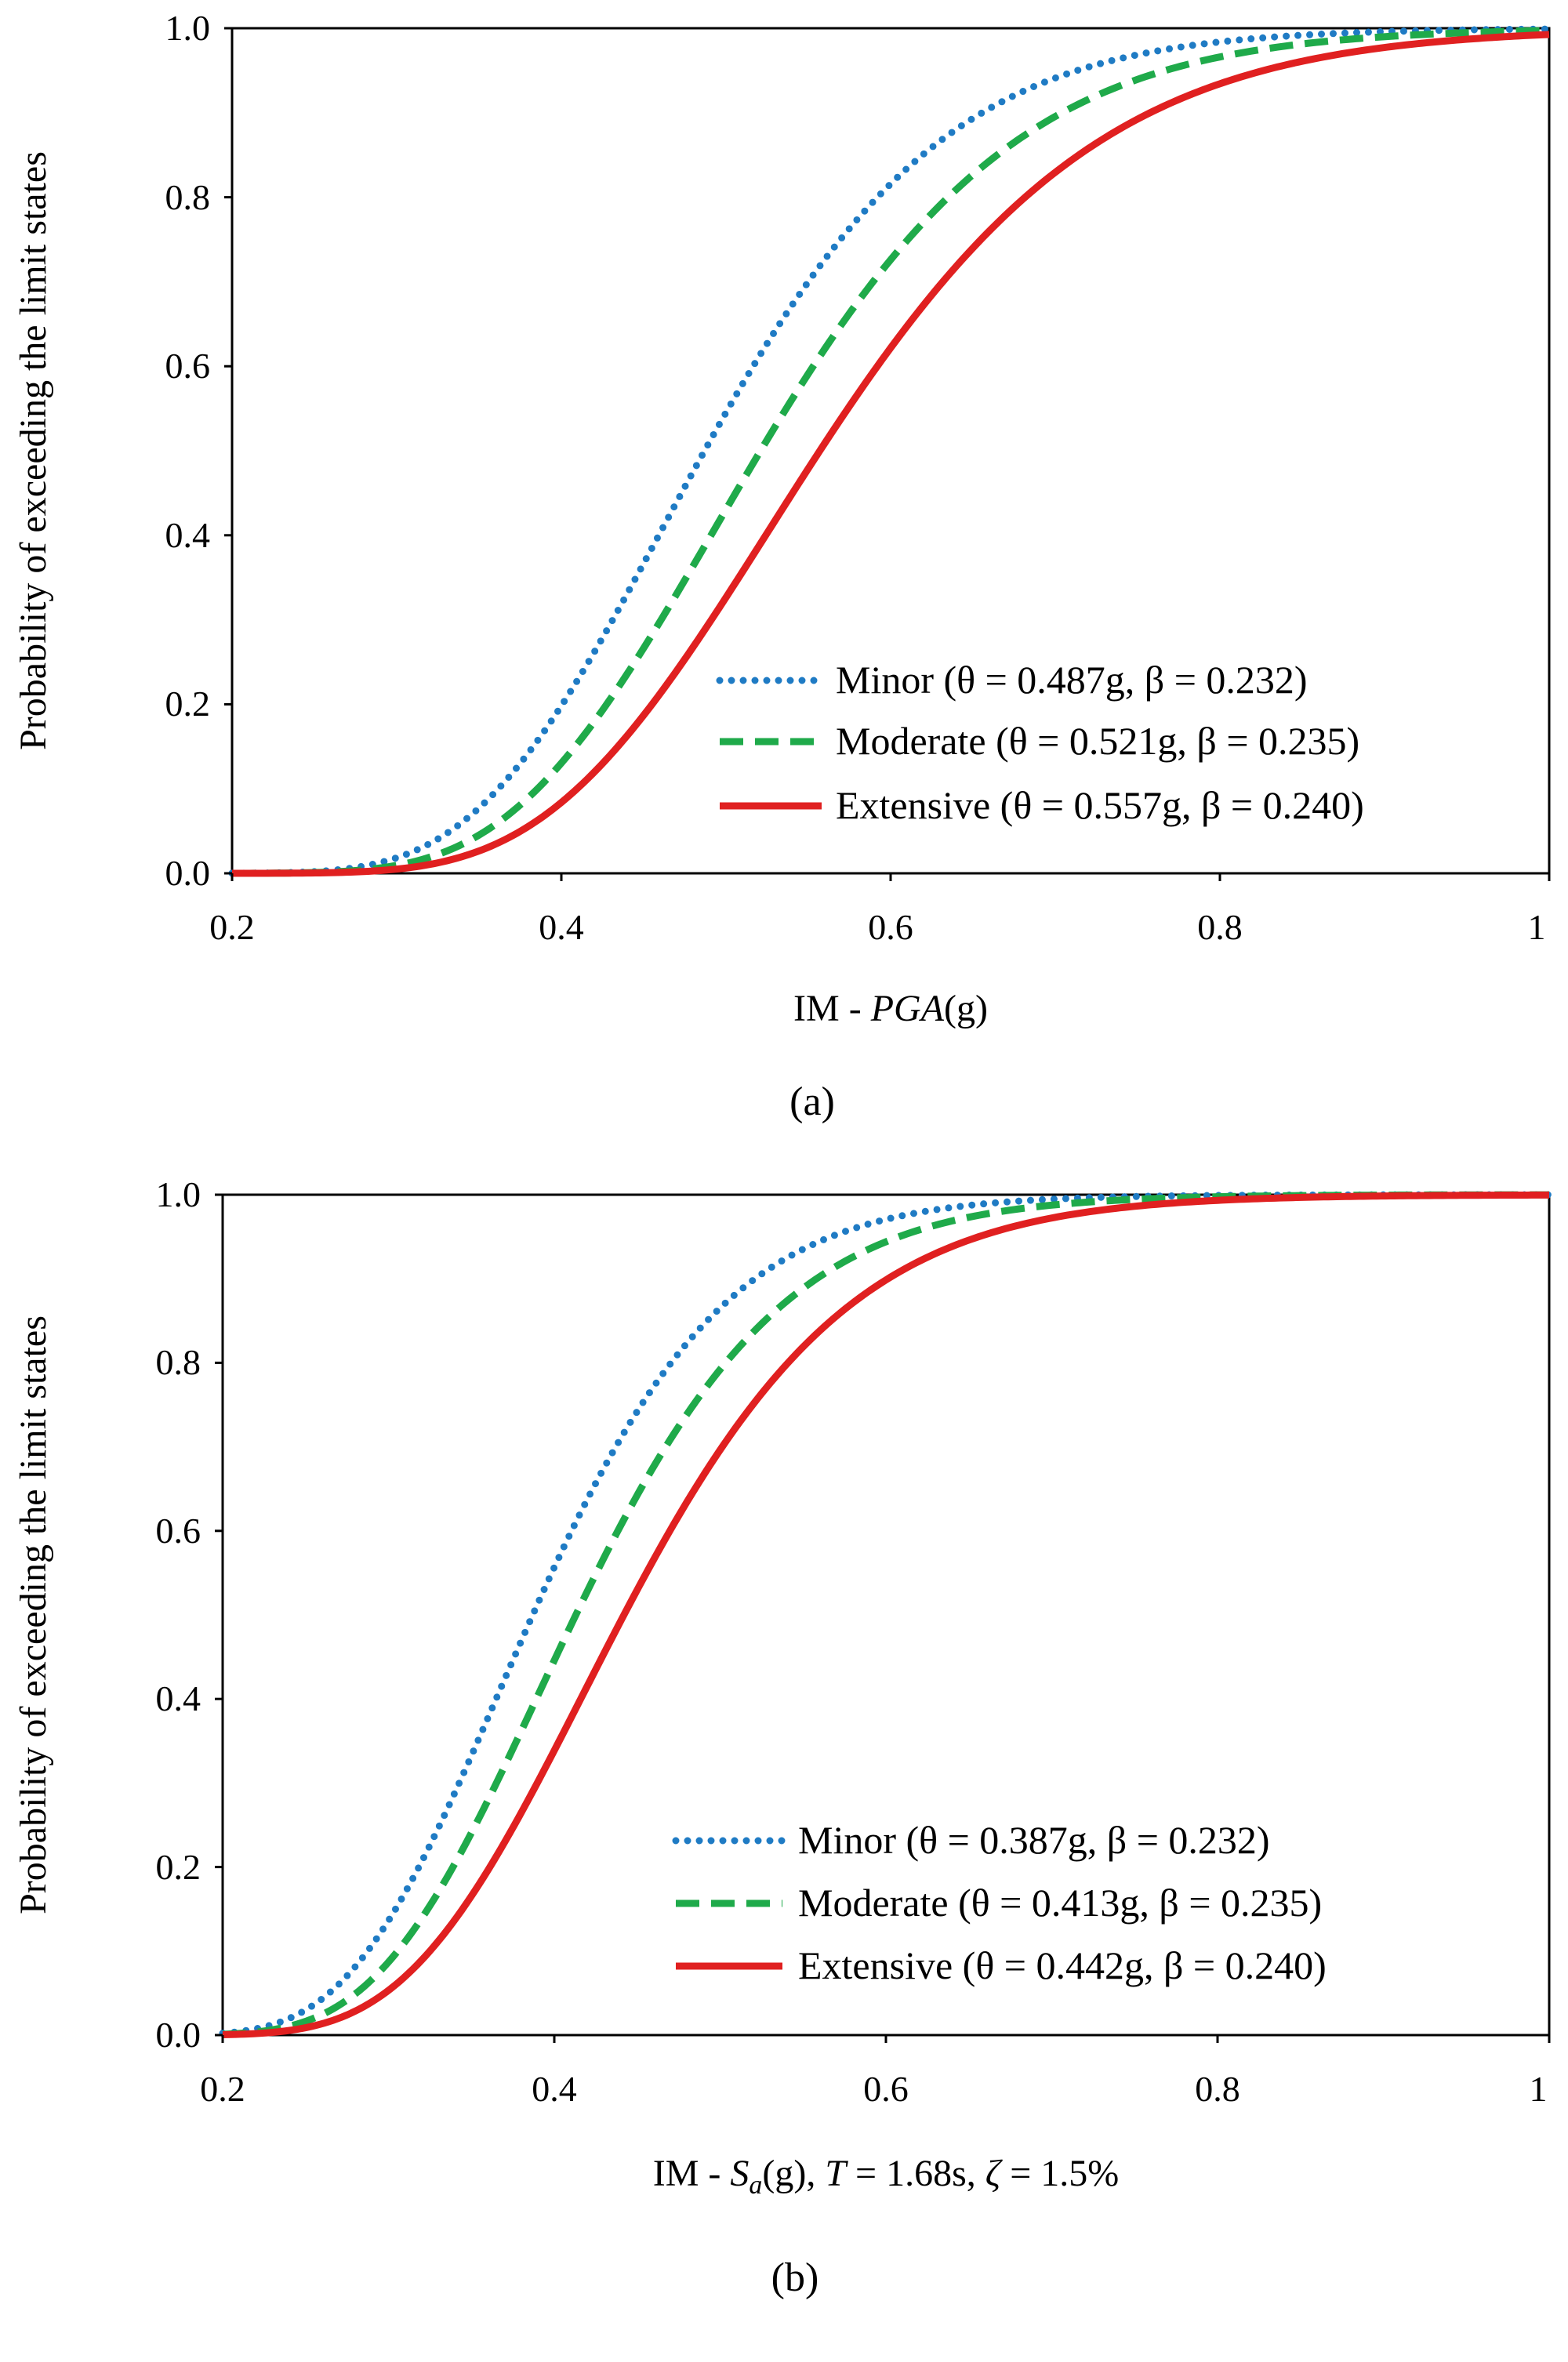 Image resolution: width=1568 pixels, height=2362 pixels. I want to click on legend-label-moderate: Moderate (θ = 0.413g, β = 0.235), so click(1060, 1903).